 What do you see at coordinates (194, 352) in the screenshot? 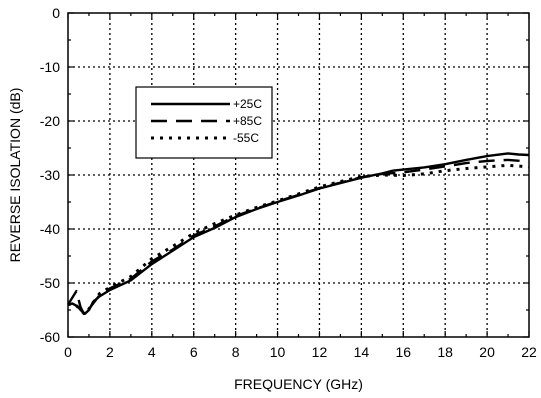
I see `x-tick-label: 6` at bounding box center [194, 352].